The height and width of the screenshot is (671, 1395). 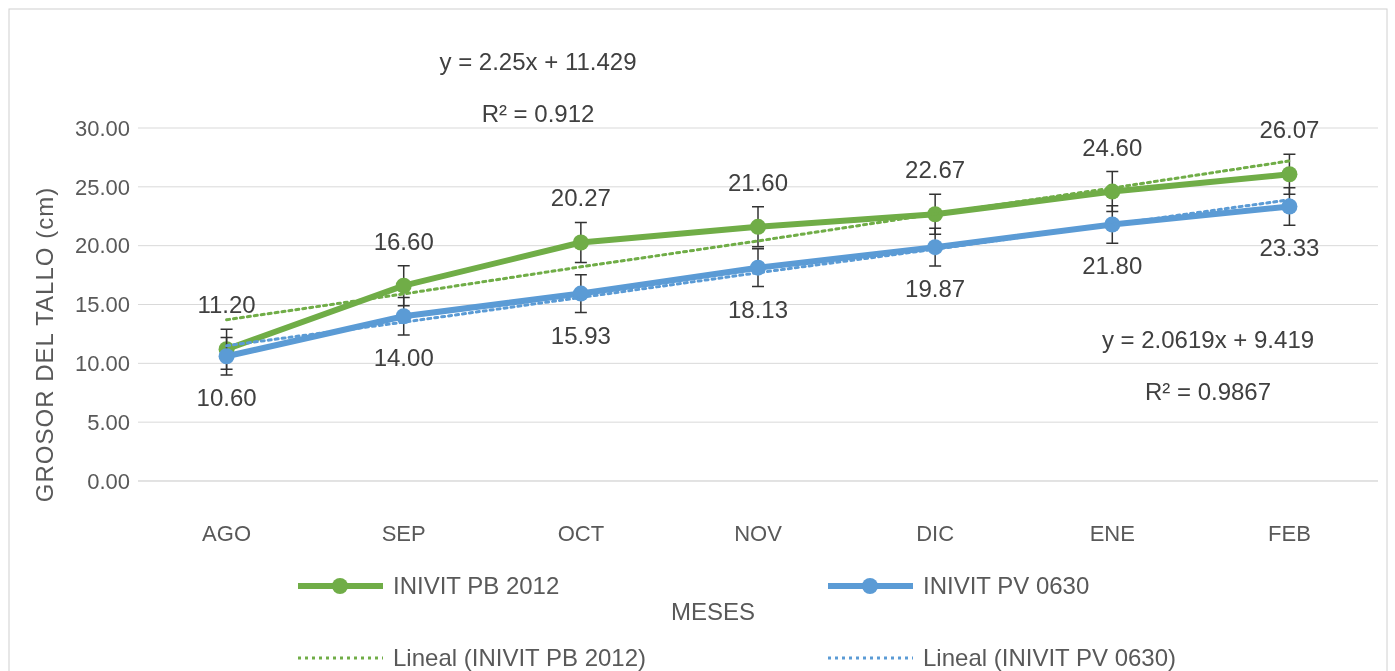 What do you see at coordinates (713, 611) in the screenshot?
I see `x-axis-title: MESES` at bounding box center [713, 611].